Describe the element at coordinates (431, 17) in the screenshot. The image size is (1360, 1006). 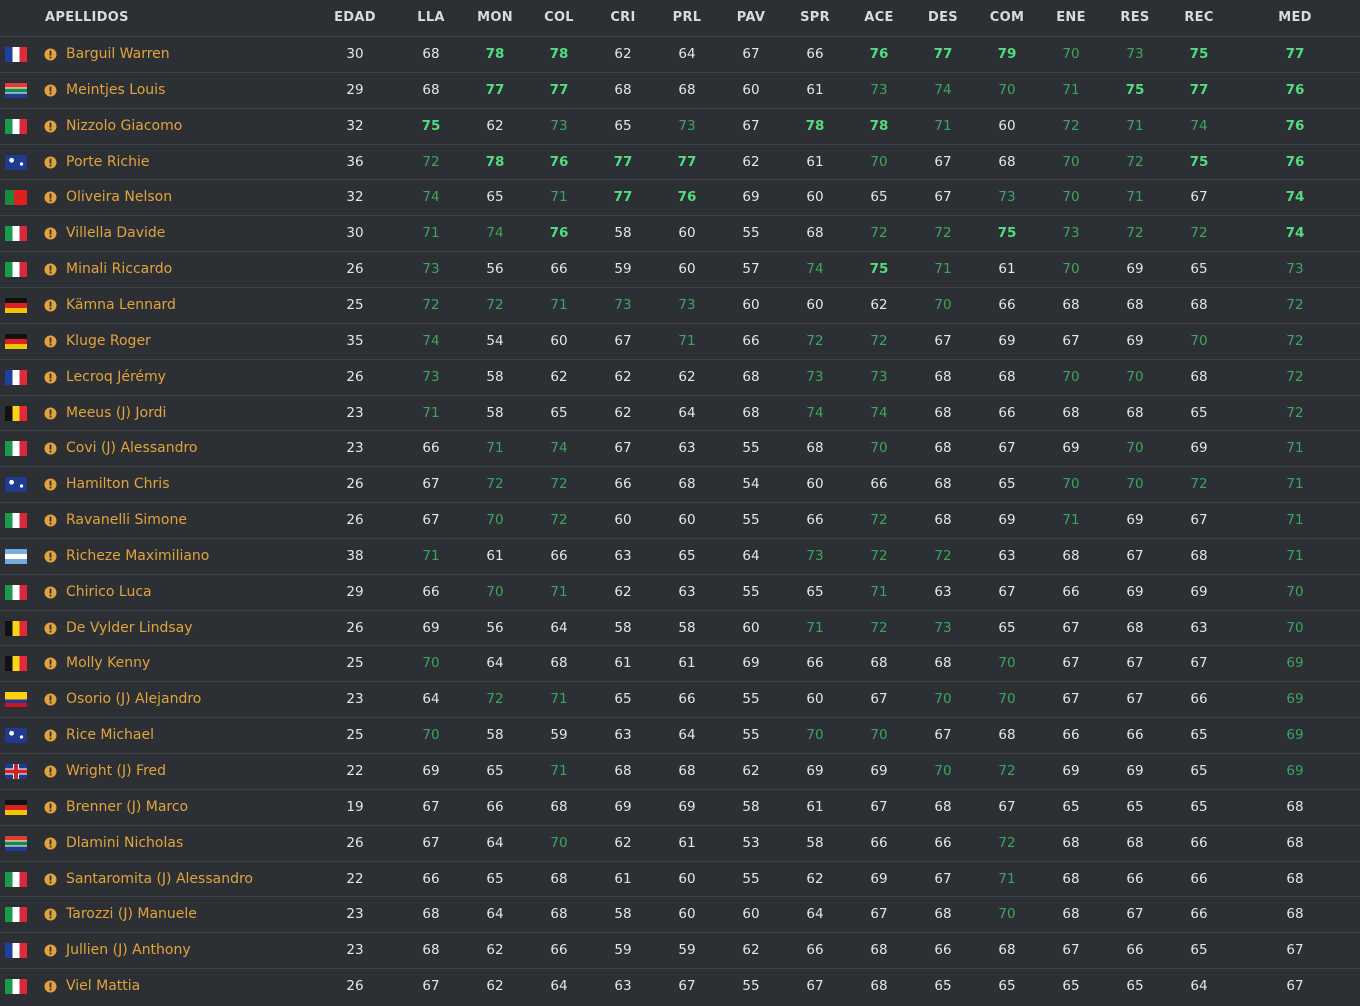
I see `column-header: LLA` at that location.